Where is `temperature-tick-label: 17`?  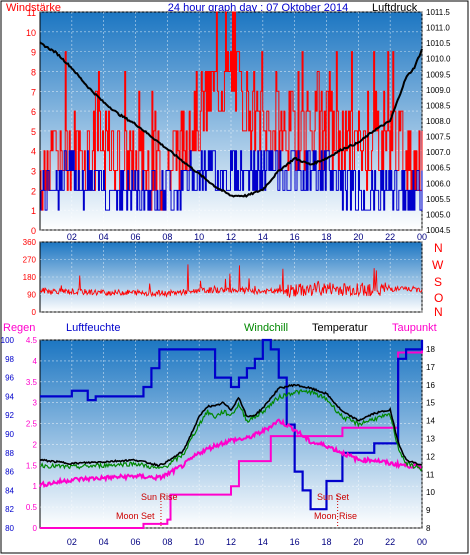
temperature-tick-label: 17 is located at coordinates (430, 367).